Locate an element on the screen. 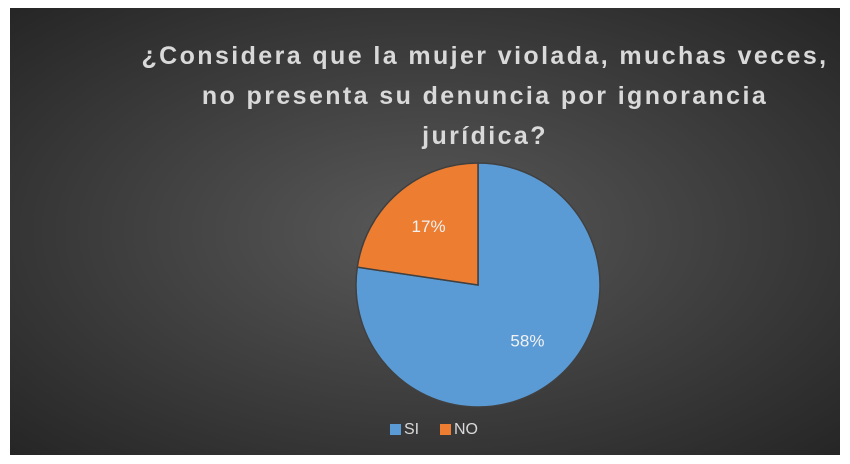 This screenshot has height=464, width=850. pie-slice is located at coordinates (417, 224).